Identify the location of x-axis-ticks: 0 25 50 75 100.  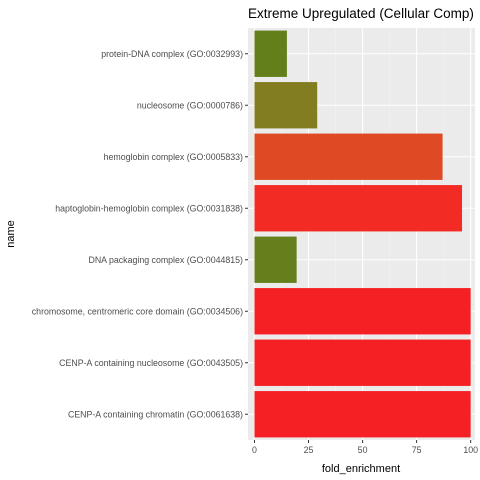
(365, 447).